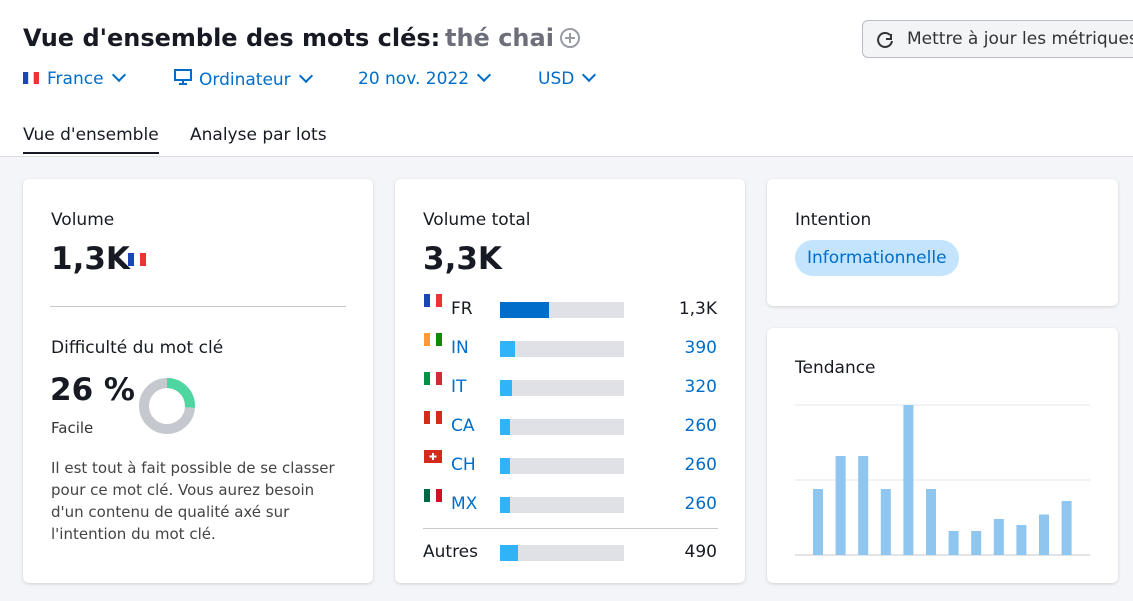  What do you see at coordinates (463, 465) in the screenshot?
I see `country-code: CH` at bounding box center [463, 465].